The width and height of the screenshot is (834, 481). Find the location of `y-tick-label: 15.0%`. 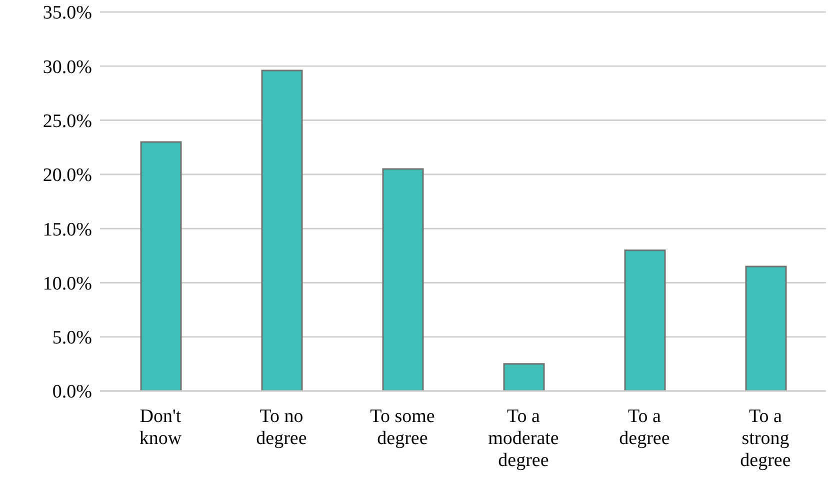

y-tick-label: 15.0% is located at coordinates (67, 229).